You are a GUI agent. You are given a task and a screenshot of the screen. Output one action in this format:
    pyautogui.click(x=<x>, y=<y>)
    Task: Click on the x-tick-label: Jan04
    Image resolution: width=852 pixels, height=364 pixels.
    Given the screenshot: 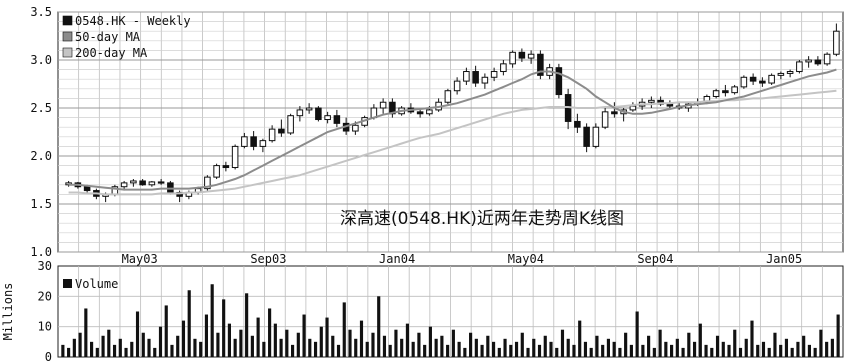 What is the action you would take?
    pyautogui.click(x=397, y=259)
    